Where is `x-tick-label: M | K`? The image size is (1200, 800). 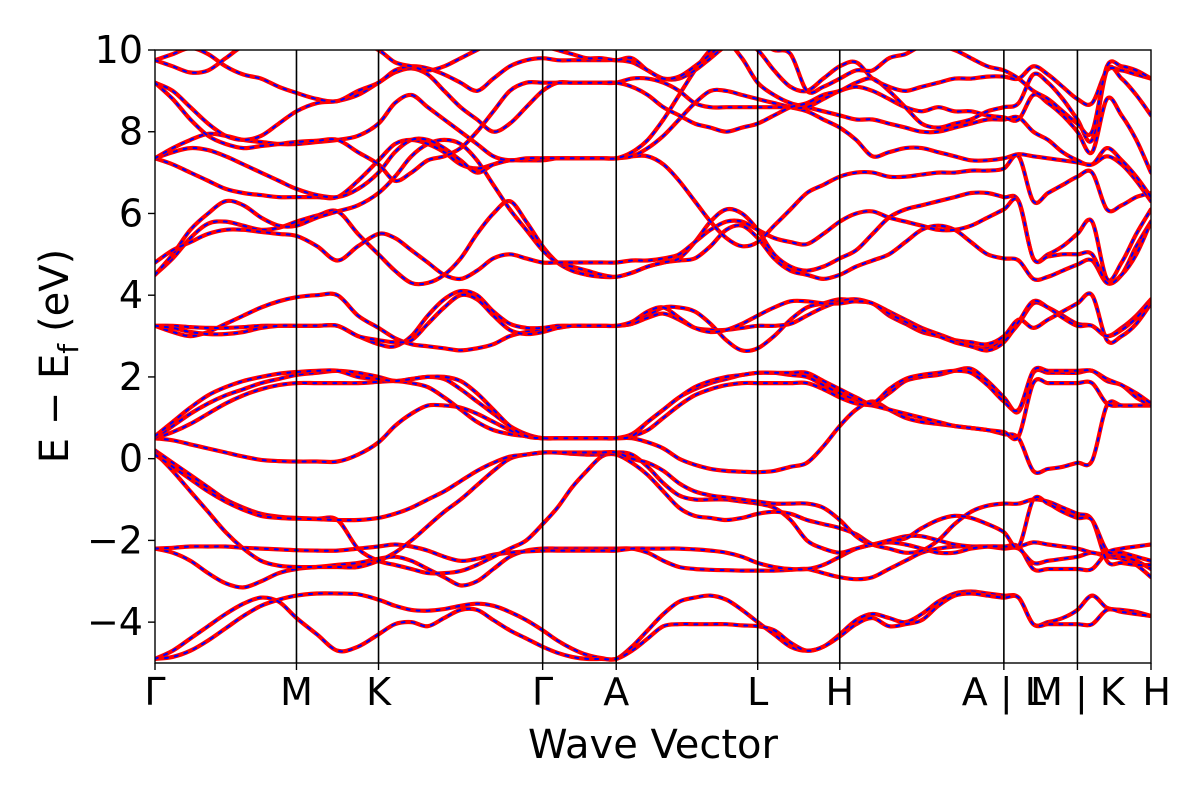 x-tick-label: M | K is located at coordinates (1078, 692).